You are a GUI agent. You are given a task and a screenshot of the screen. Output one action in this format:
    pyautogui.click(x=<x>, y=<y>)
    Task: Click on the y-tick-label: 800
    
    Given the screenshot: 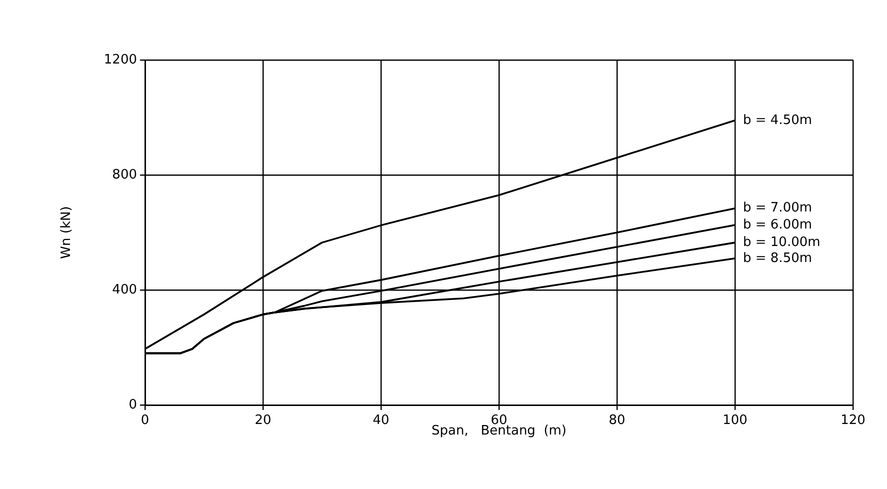 What is the action you would take?
    pyautogui.click(x=124, y=174)
    